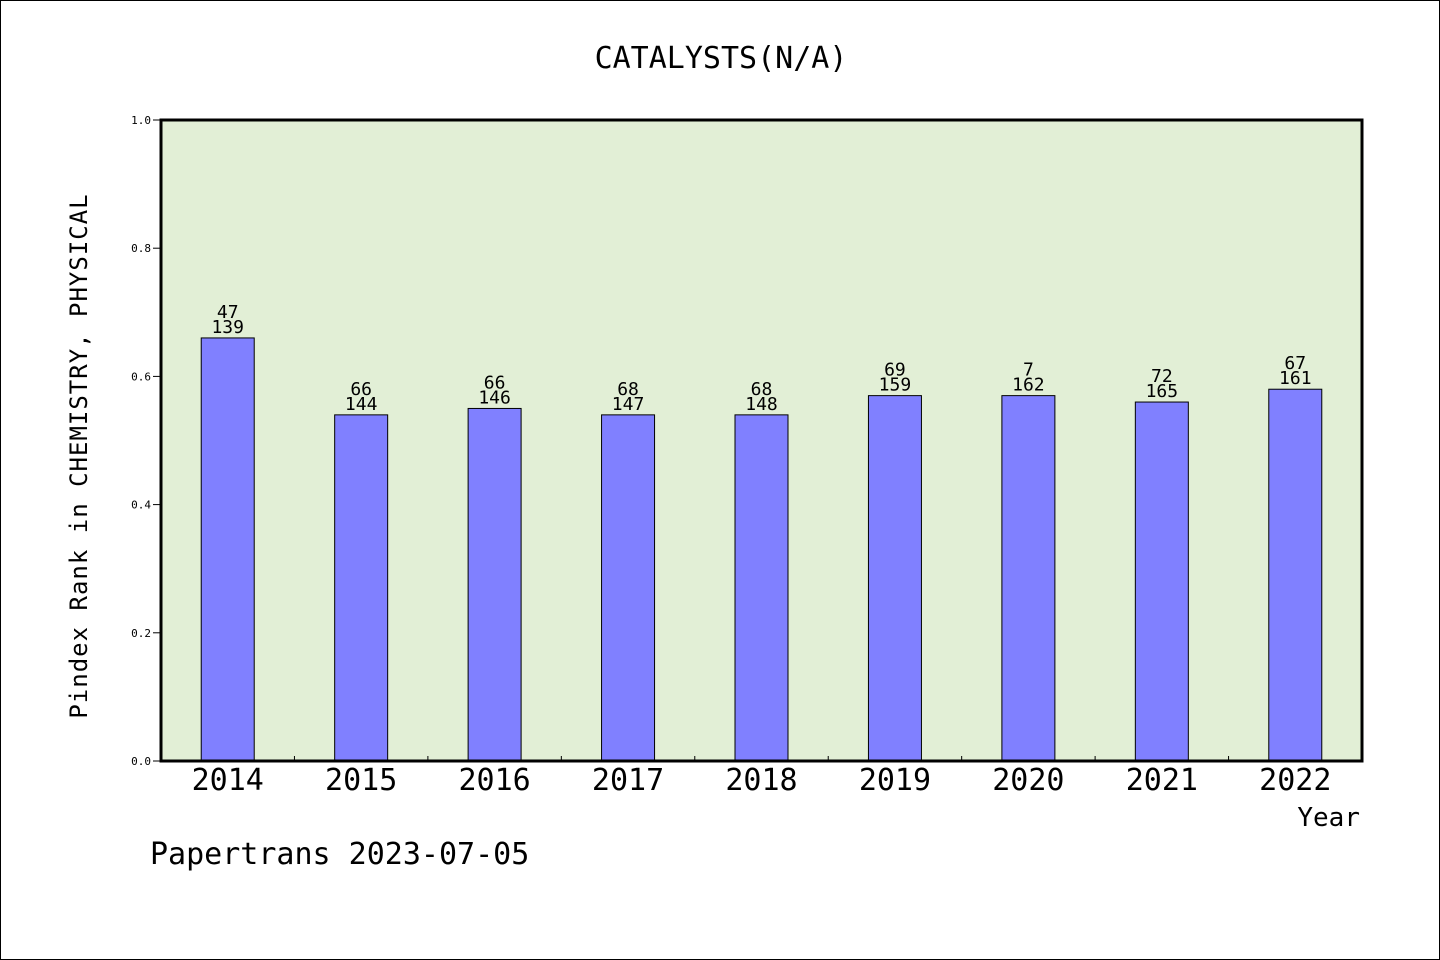 This screenshot has height=960, width=1440. I want to click on bar-label-bottom-2014: 139, so click(227, 327).